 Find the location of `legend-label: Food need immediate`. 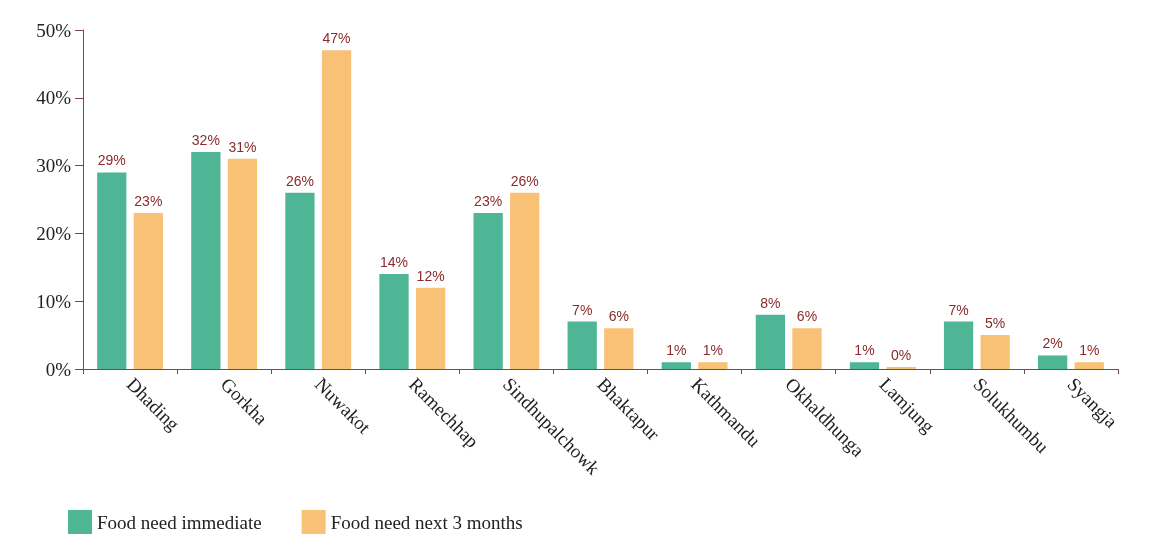

legend-label: Food need immediate is located at coordinates (179, 522).